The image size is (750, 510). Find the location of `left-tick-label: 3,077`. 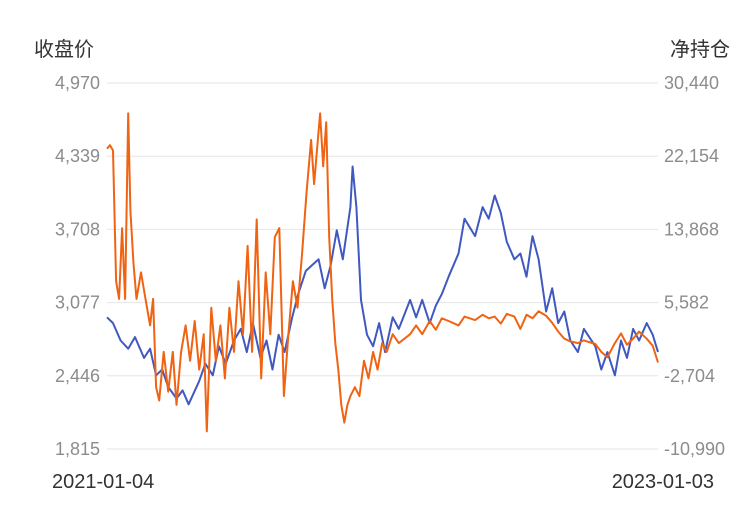

left-tick-label: 3,077 is located at coordinates (77, 303).